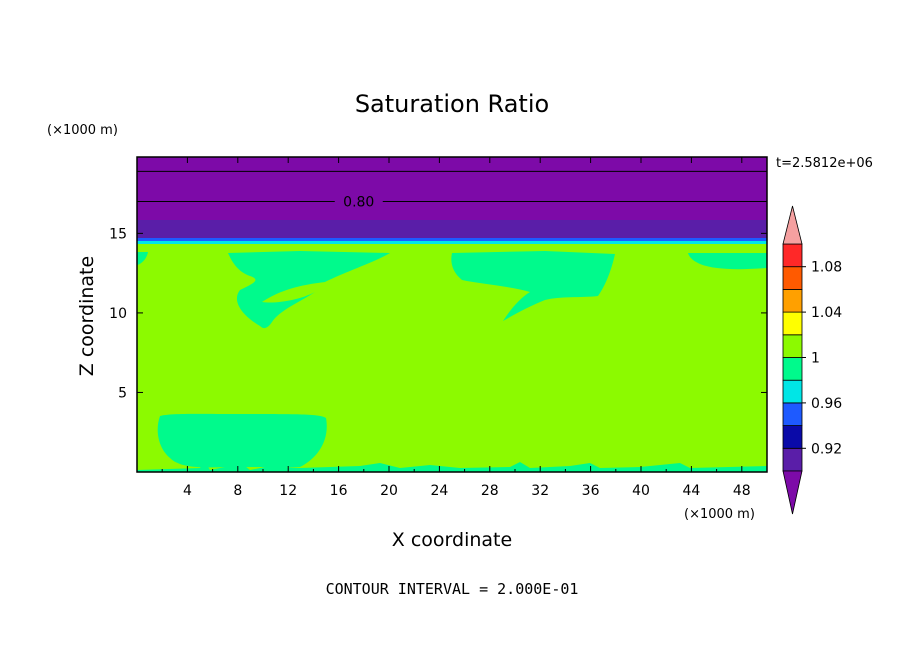  What do you see at coordinates (339, 491) in the screenshot?
I see `x-tick-label: 16` at bounding box center [339, 491].